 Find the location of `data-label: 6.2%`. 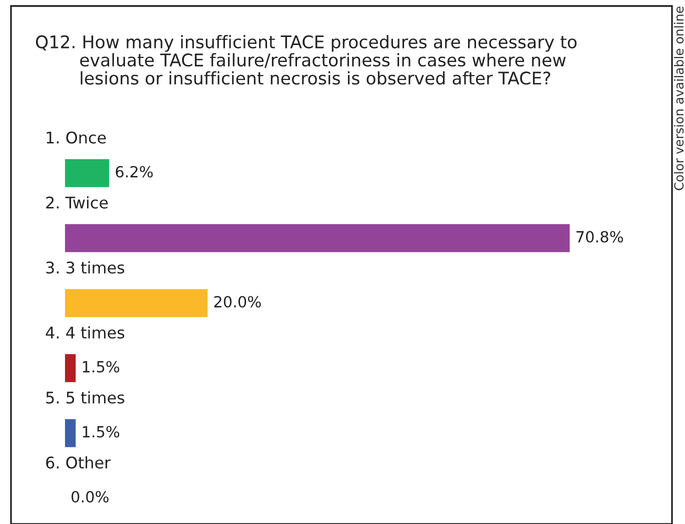

data-label: 6.2% is located at coordinates (134, 172).